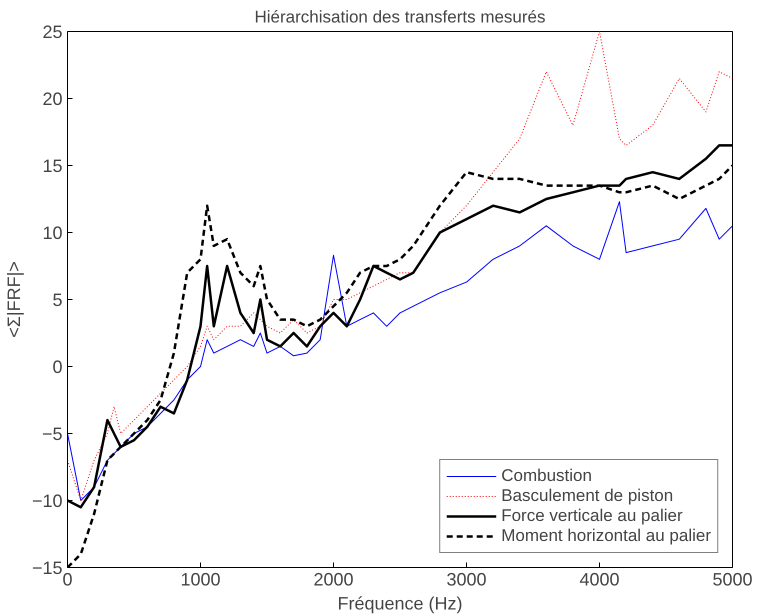 The width and height of the screenshot is (757, 616). What do you see at coordinates (599, 580) in the screenshot?
I see `x-tick-label: 4000` at bounding box center [599, 580].